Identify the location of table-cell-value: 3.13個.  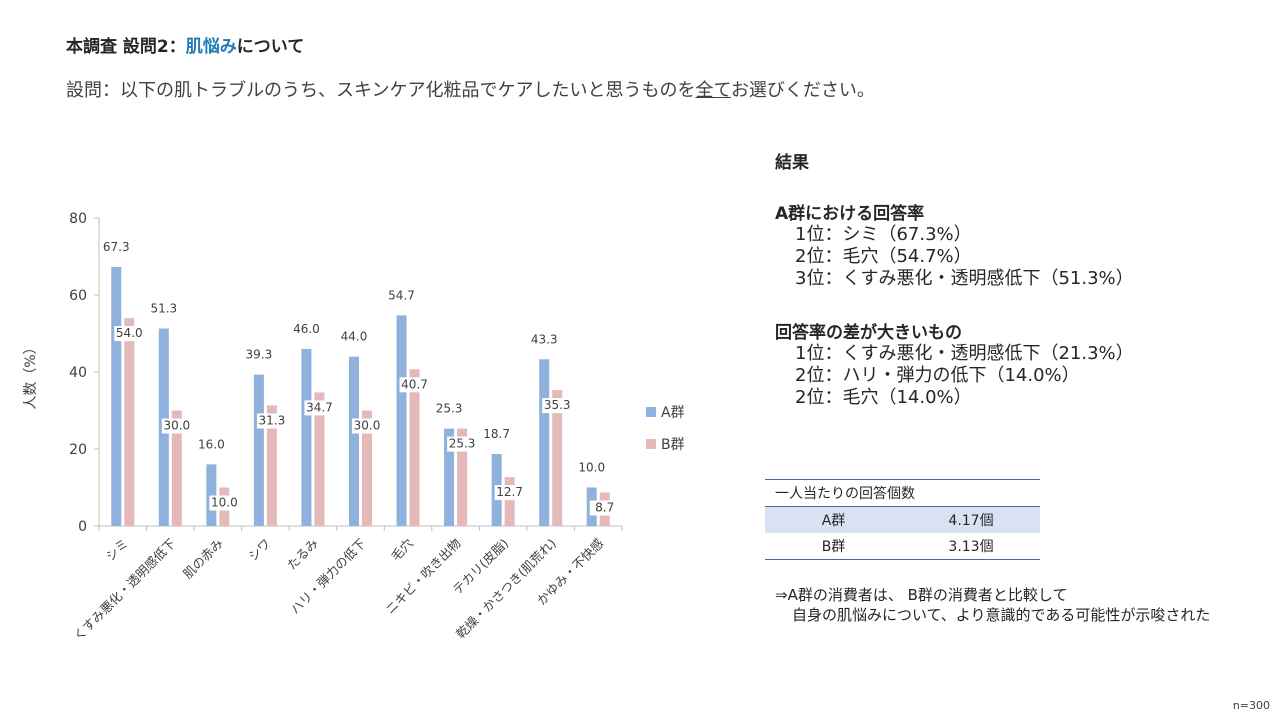
(971, 546).